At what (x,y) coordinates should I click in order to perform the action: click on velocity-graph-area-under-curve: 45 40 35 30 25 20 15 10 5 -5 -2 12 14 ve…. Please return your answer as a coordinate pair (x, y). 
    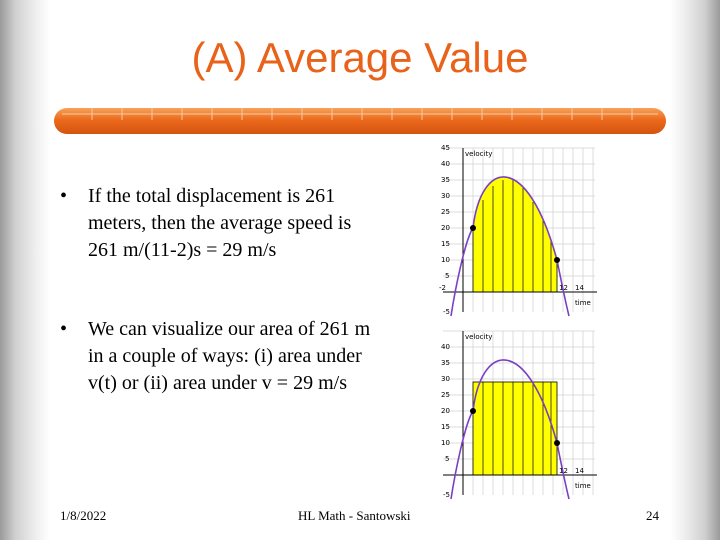
    Looking at the image, I should click on (518, 230).